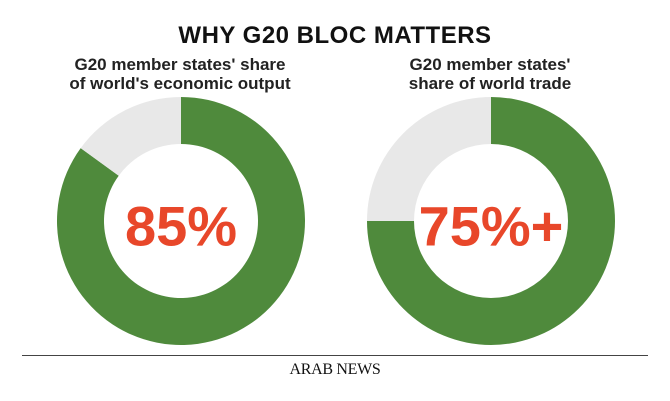  Describe the element at coordinates (335, 355) in the screenshot. I see `footer-divider` at that location.